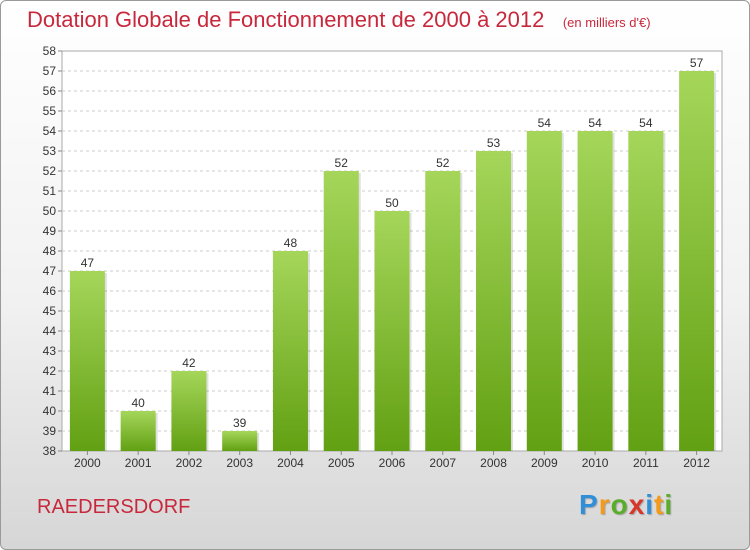  Describe the element at coordinates (392, 203) in the screenshot. I see `data-label: 50` at that location.